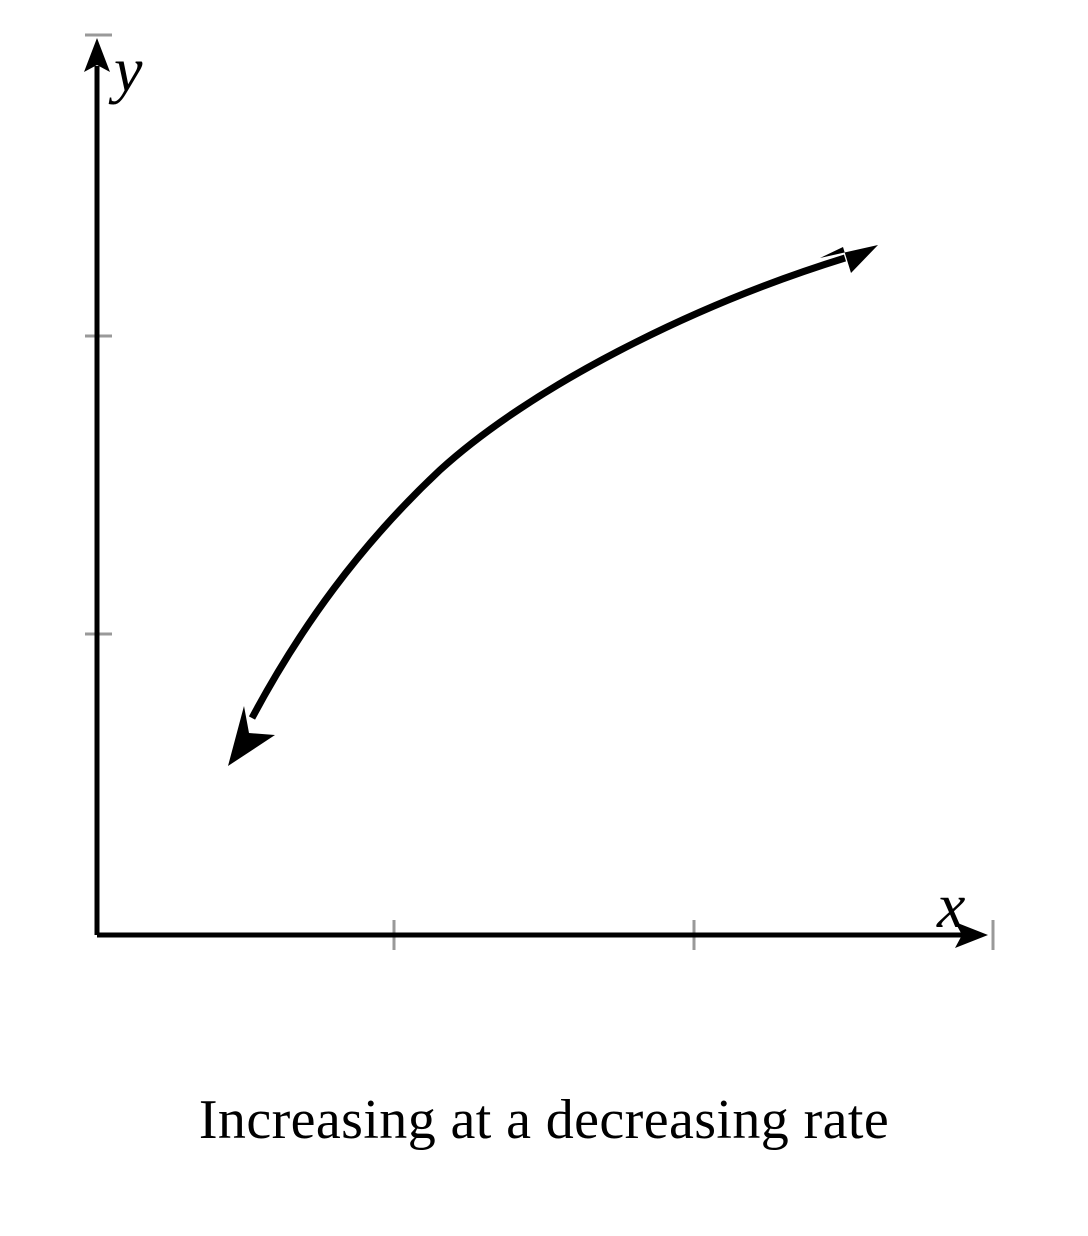 Image resolution: width=1088 pixels, height=1236 pixels. Describe the element at coordinates (951, 905) in the screenshot. I see `x-axis-label: x` at that location.